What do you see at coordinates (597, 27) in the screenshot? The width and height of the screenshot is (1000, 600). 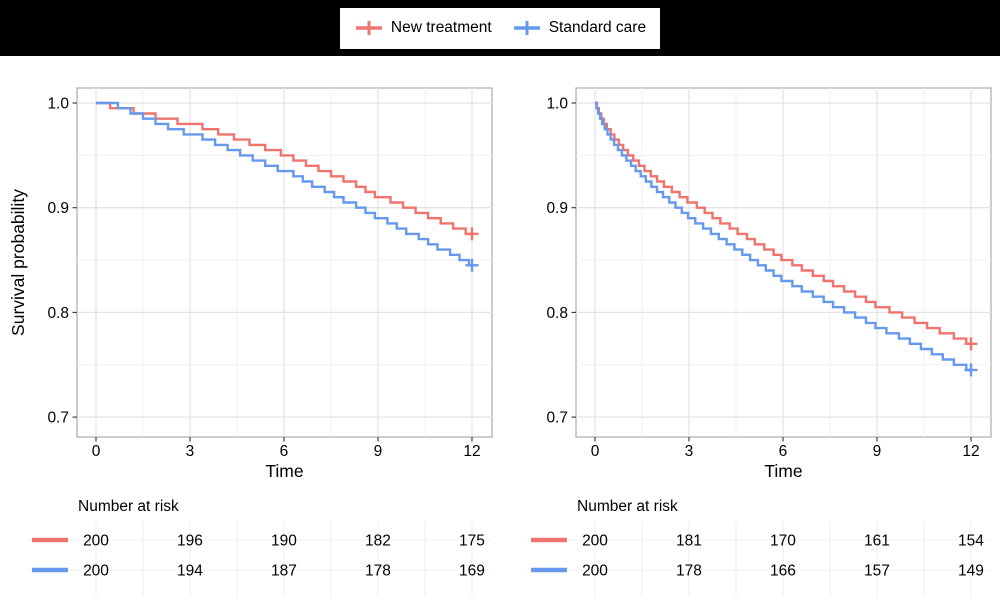 I see `legend-label: Standard care` at bounding box center [597, 27].